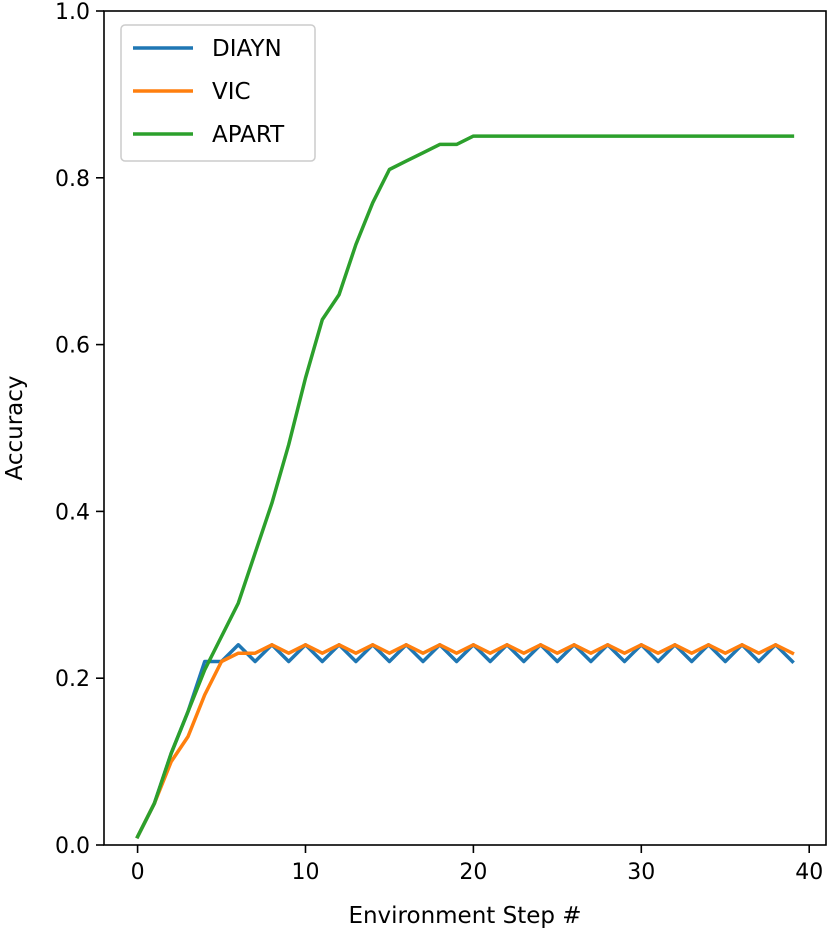  What do you see at coordinates (248, 135) in the screenshot?
I see `legend-label-apart: APART` at bounding box center [248, 135].